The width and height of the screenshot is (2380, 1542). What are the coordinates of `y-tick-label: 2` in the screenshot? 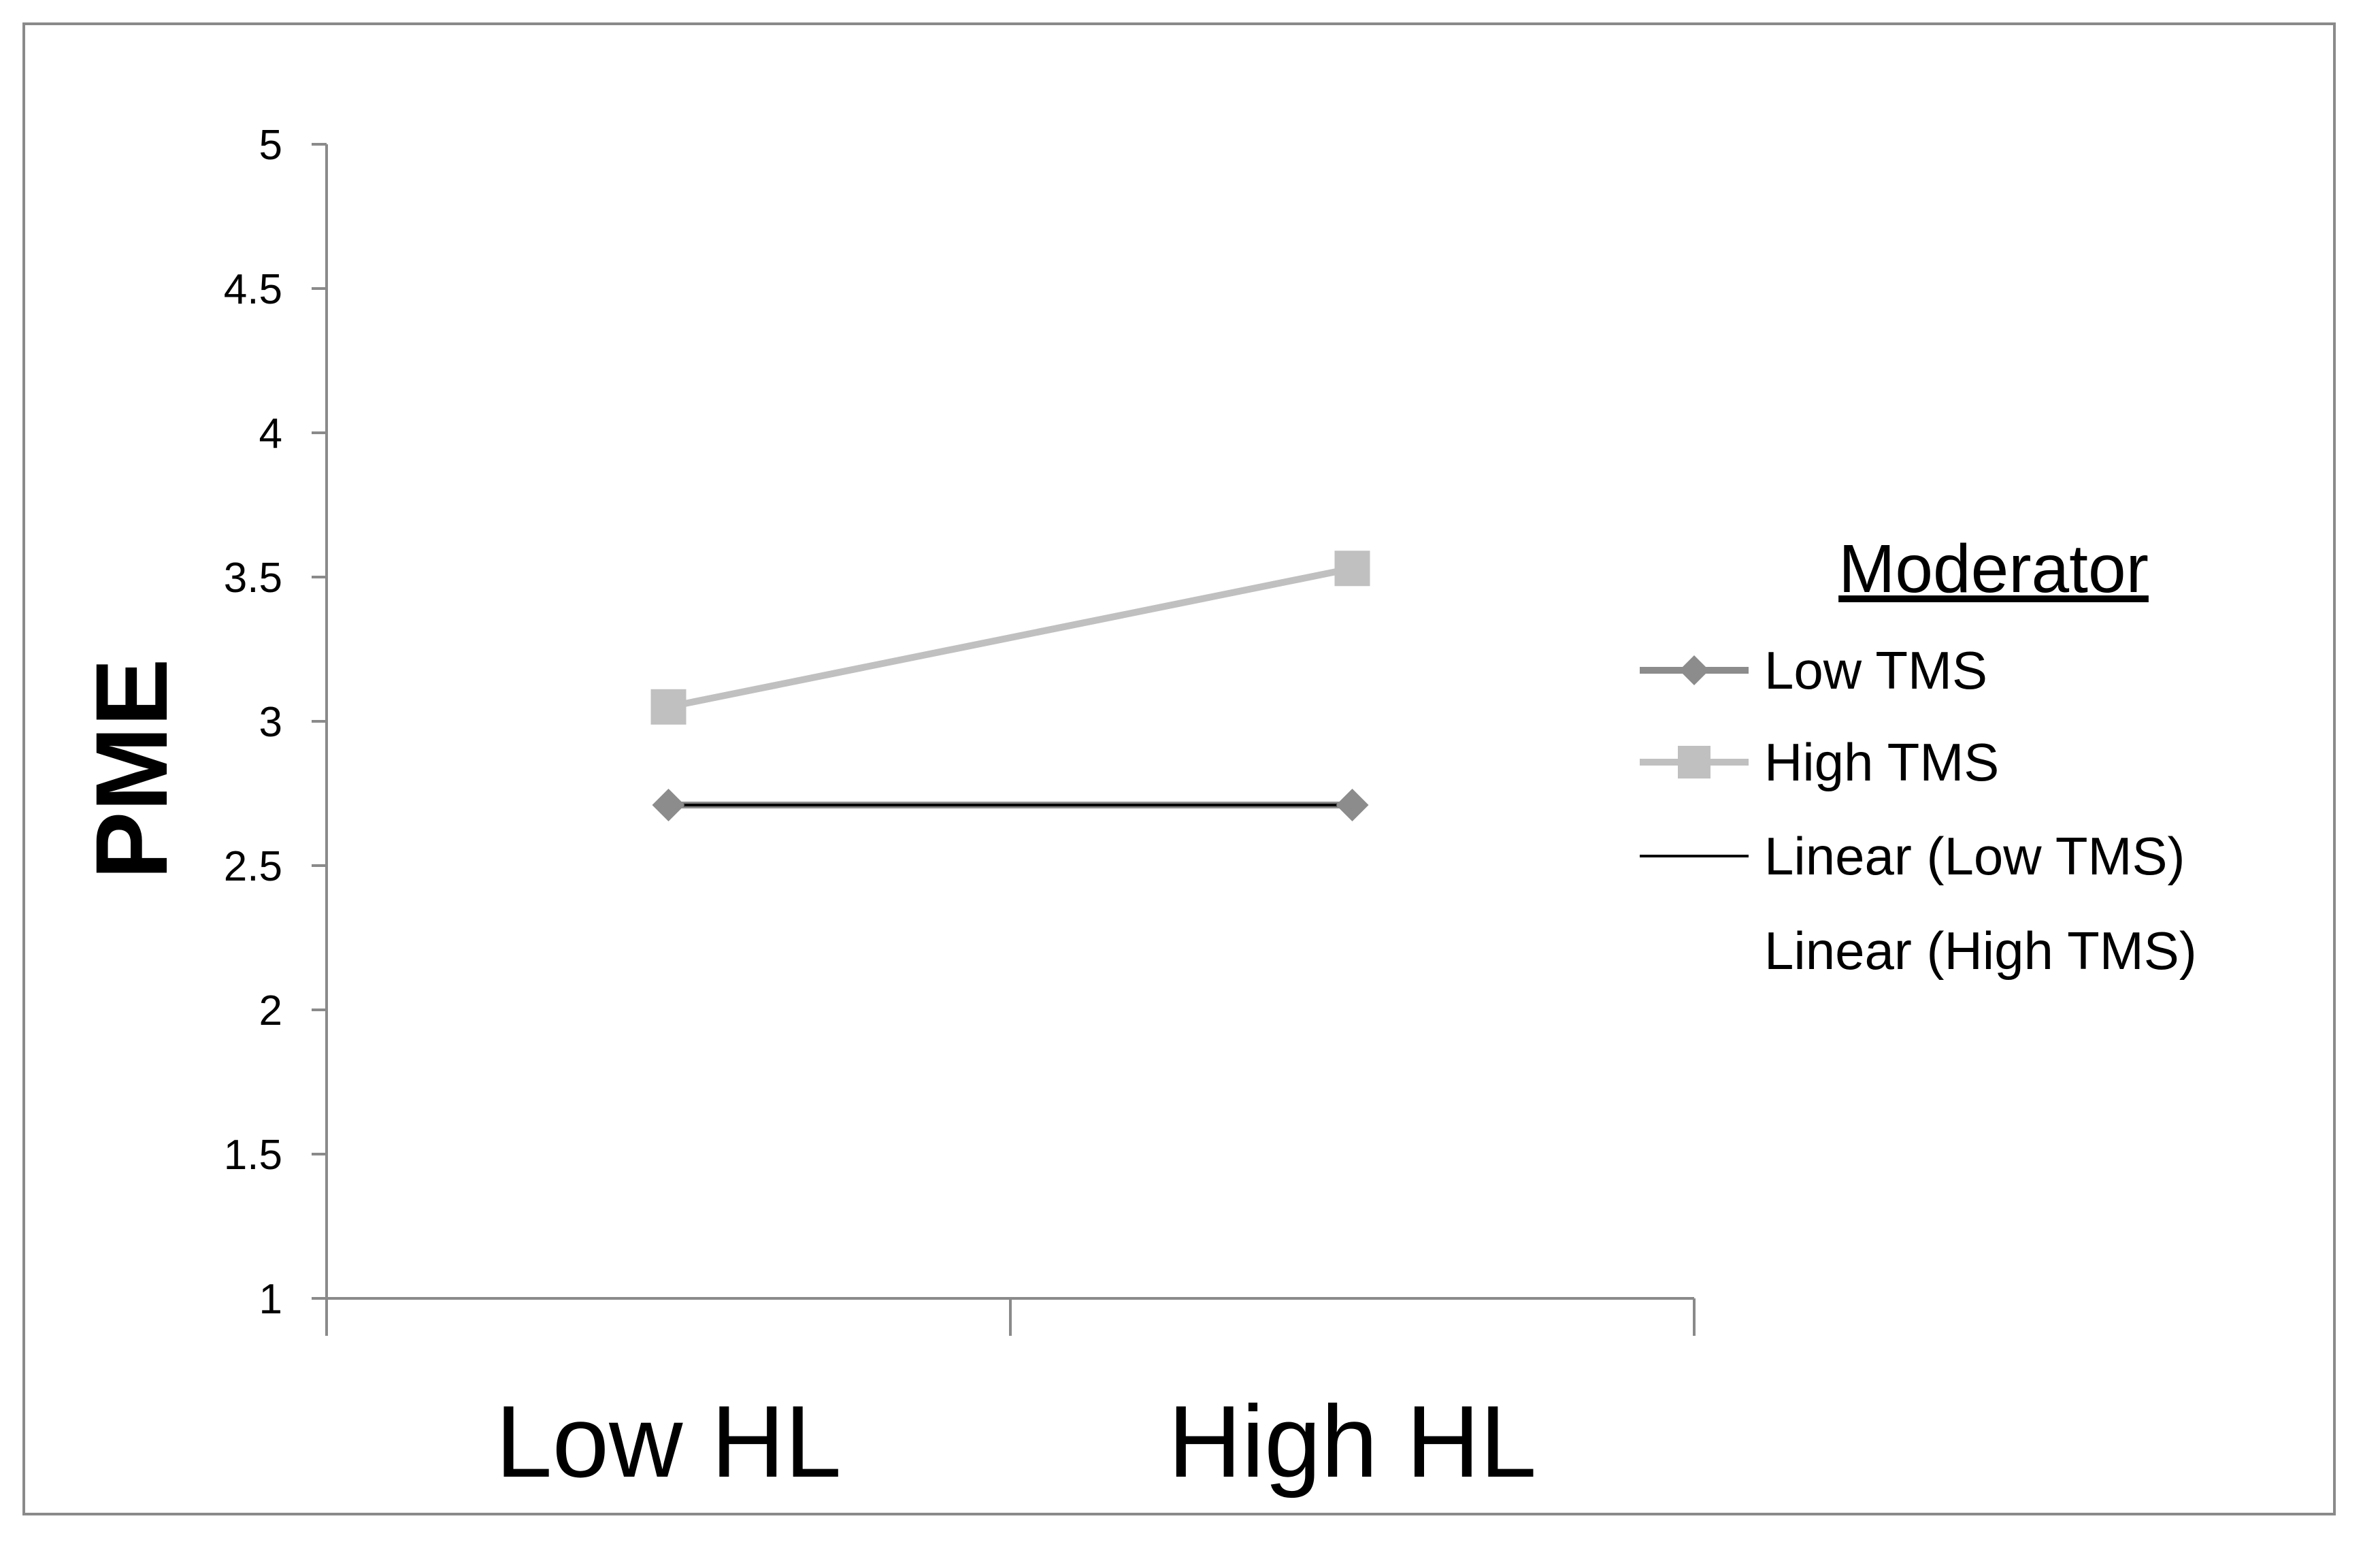 It's located at (270, 1010).